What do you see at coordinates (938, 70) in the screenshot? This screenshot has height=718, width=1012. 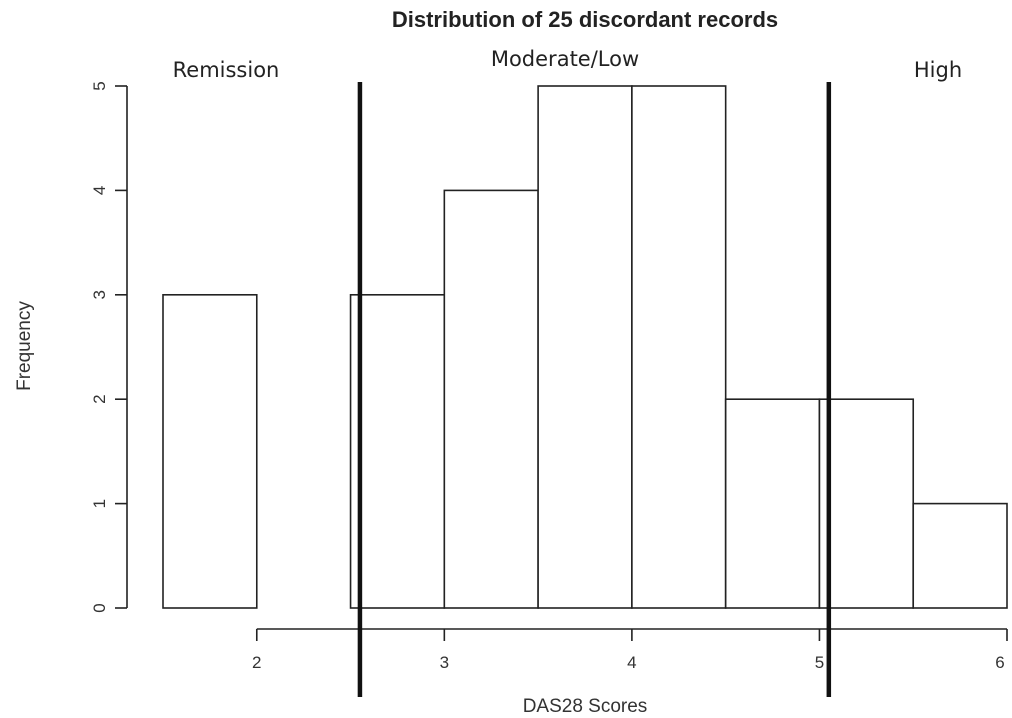 I see `region-label-high: High` at bounding box center [938, 70].